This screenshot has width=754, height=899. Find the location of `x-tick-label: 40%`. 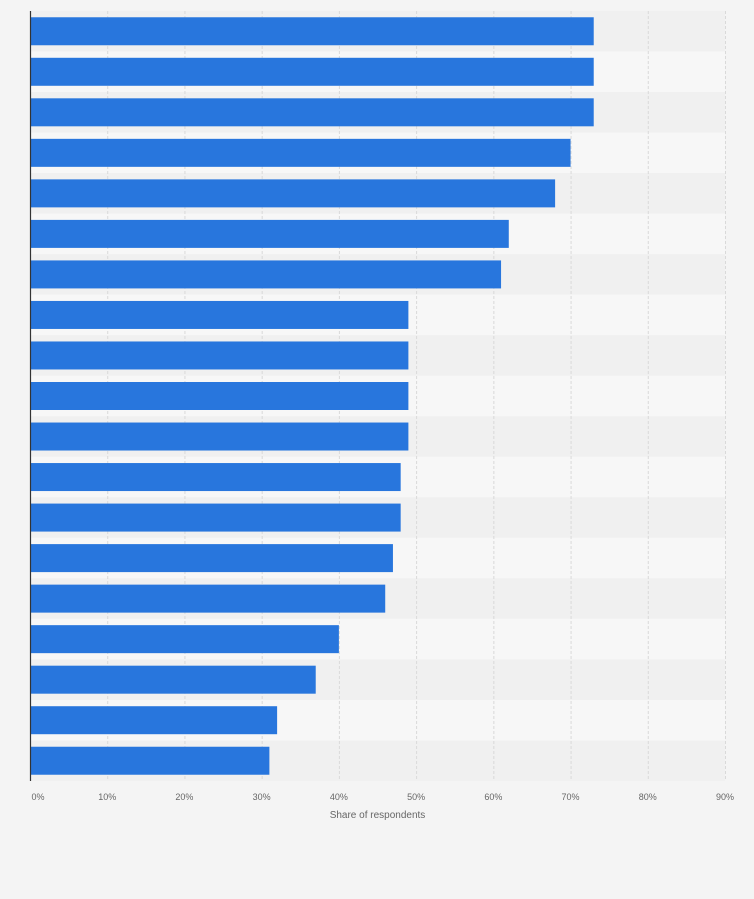

x-tick-label: 40% is located at coordinates (339, 797).